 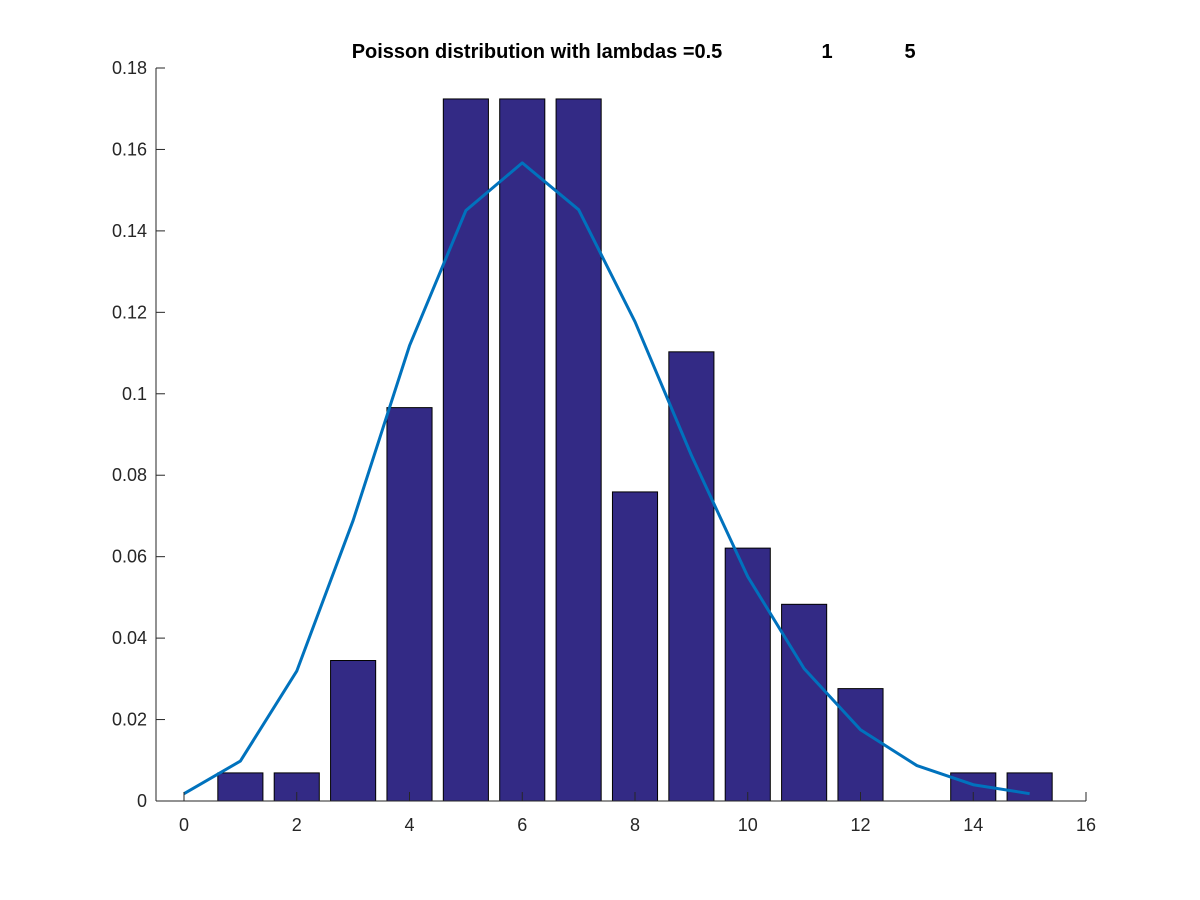 What do you see at coordinates (129, 475) in the screenshot?
I see `y-tick-label-0.08: 0.08` at bounding box center [129, 475].